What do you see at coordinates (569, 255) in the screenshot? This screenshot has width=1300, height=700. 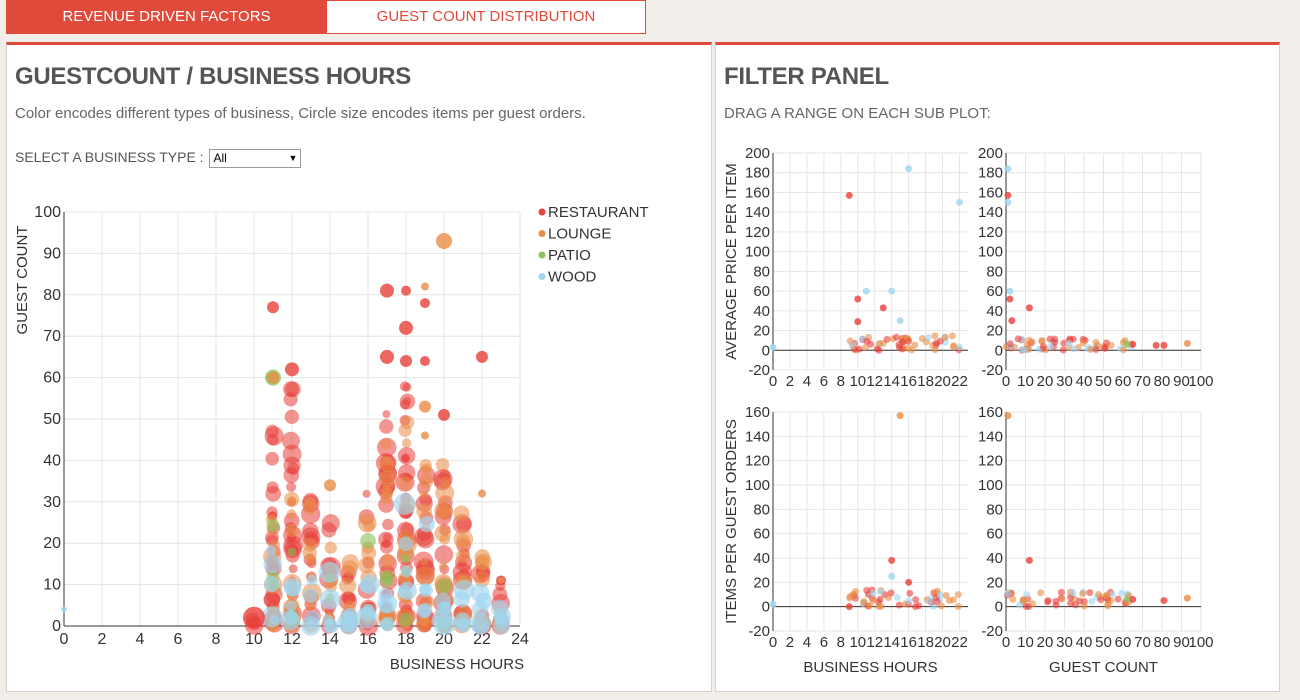 I see `legend-item-patio: PATIO` at bounding box center [569, 255].